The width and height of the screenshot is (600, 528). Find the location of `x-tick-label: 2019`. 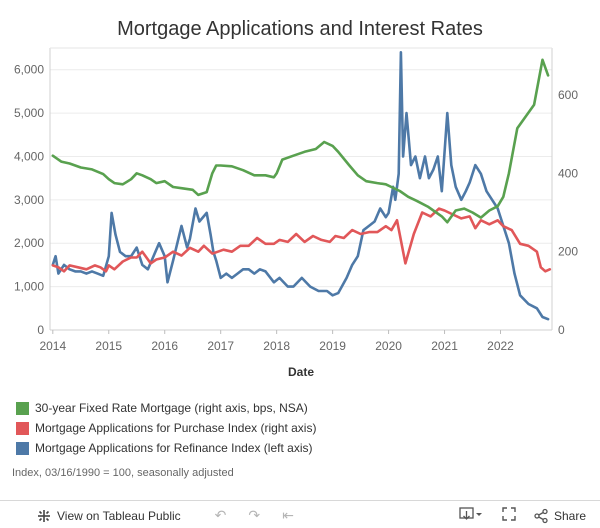

x-tick-label: 2019 is located at coordinates (332, 346).